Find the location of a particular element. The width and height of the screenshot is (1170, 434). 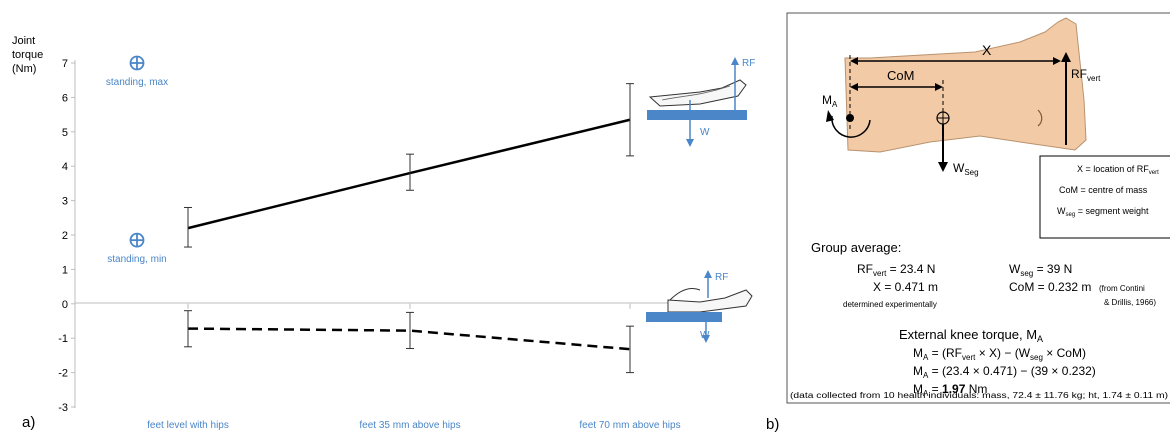

y-axis-label-line3: (Nm) is located at coordinates (24, 69).